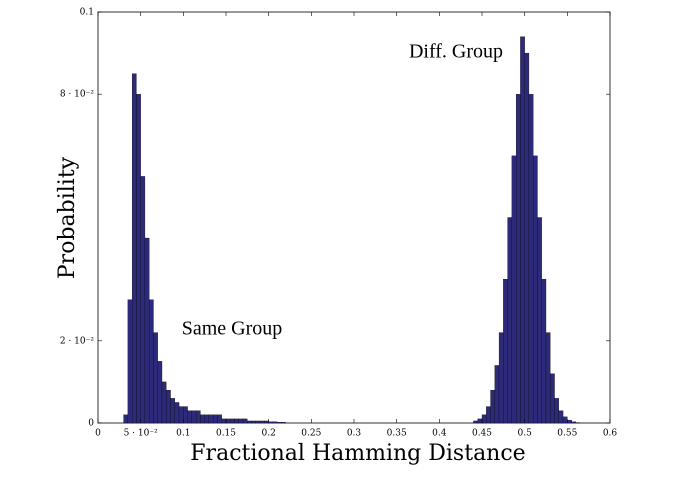  What do you see at coordinates (226, 434) in the screenshot?
I see `x-tick-label: 0.15` at bounding box center [226, 434].